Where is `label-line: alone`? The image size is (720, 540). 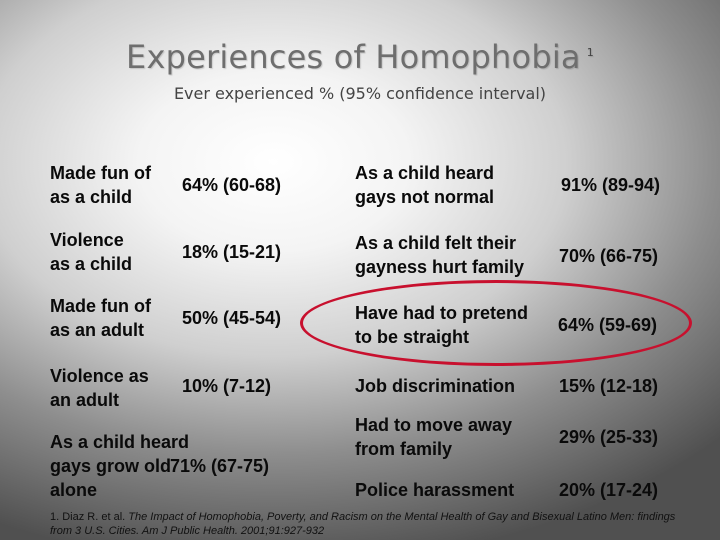 label-line: alone is located at coordinates (74, 490).